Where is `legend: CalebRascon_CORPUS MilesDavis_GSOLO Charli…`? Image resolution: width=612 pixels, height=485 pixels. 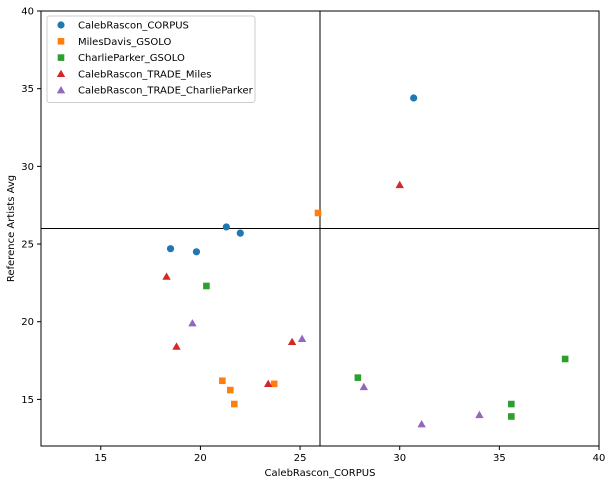
legend: CalebRascon_CORPUS MilesDavis_GSOLO Charli… is located at coordinates (151, 59).